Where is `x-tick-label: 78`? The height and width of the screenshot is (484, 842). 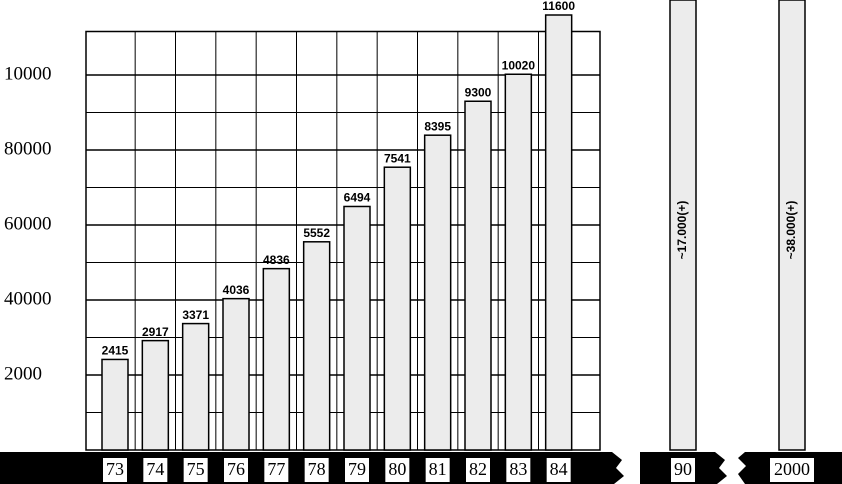
x-tick-label: 78 is located at coordinates (317, 469).